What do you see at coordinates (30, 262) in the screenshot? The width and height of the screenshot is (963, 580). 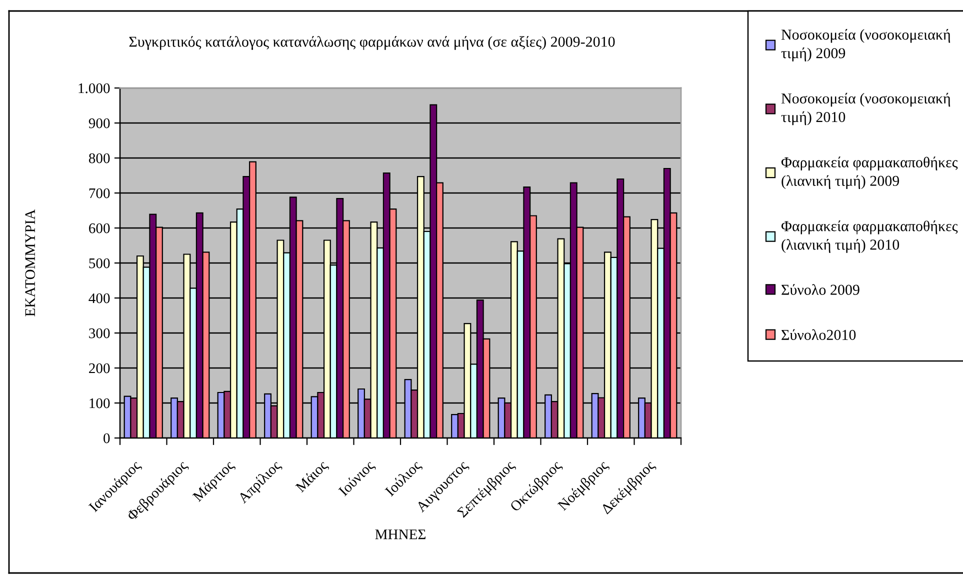 I see `y-axis-title: ΕΚΑΤΟΜΜΥΡΙΑ` at bounding box center [30, 262].